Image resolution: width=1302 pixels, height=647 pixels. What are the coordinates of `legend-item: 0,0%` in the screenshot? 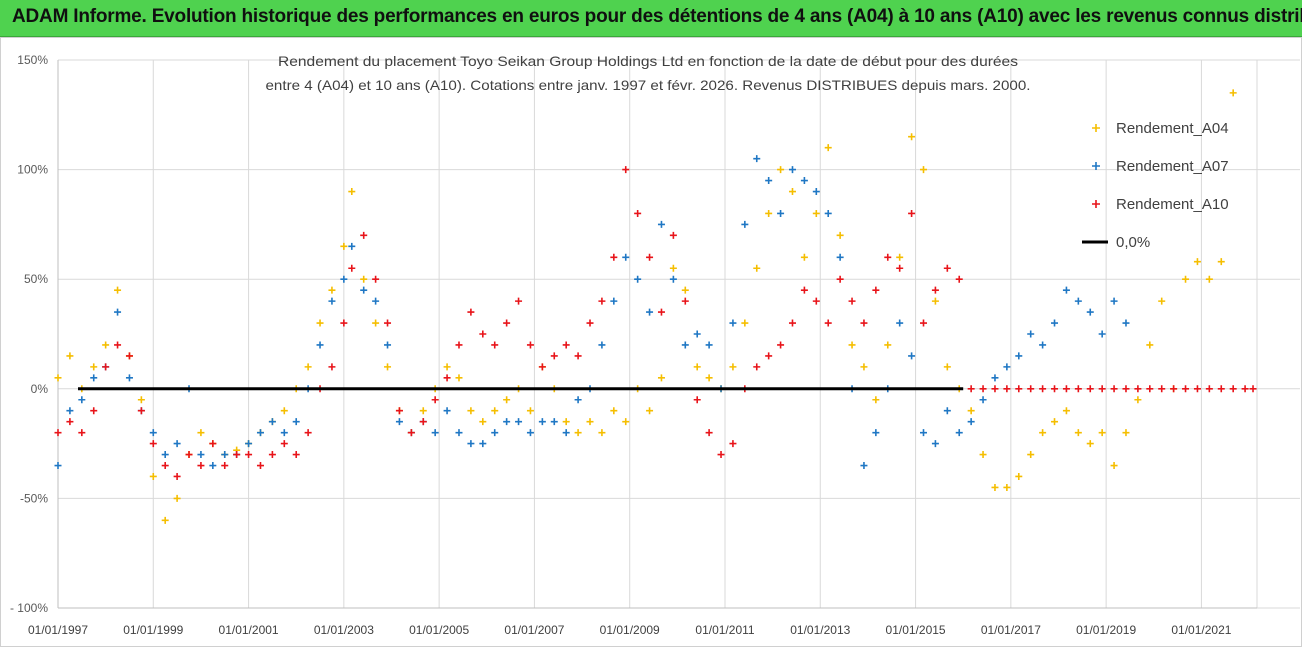 It's located at (1116, 242).